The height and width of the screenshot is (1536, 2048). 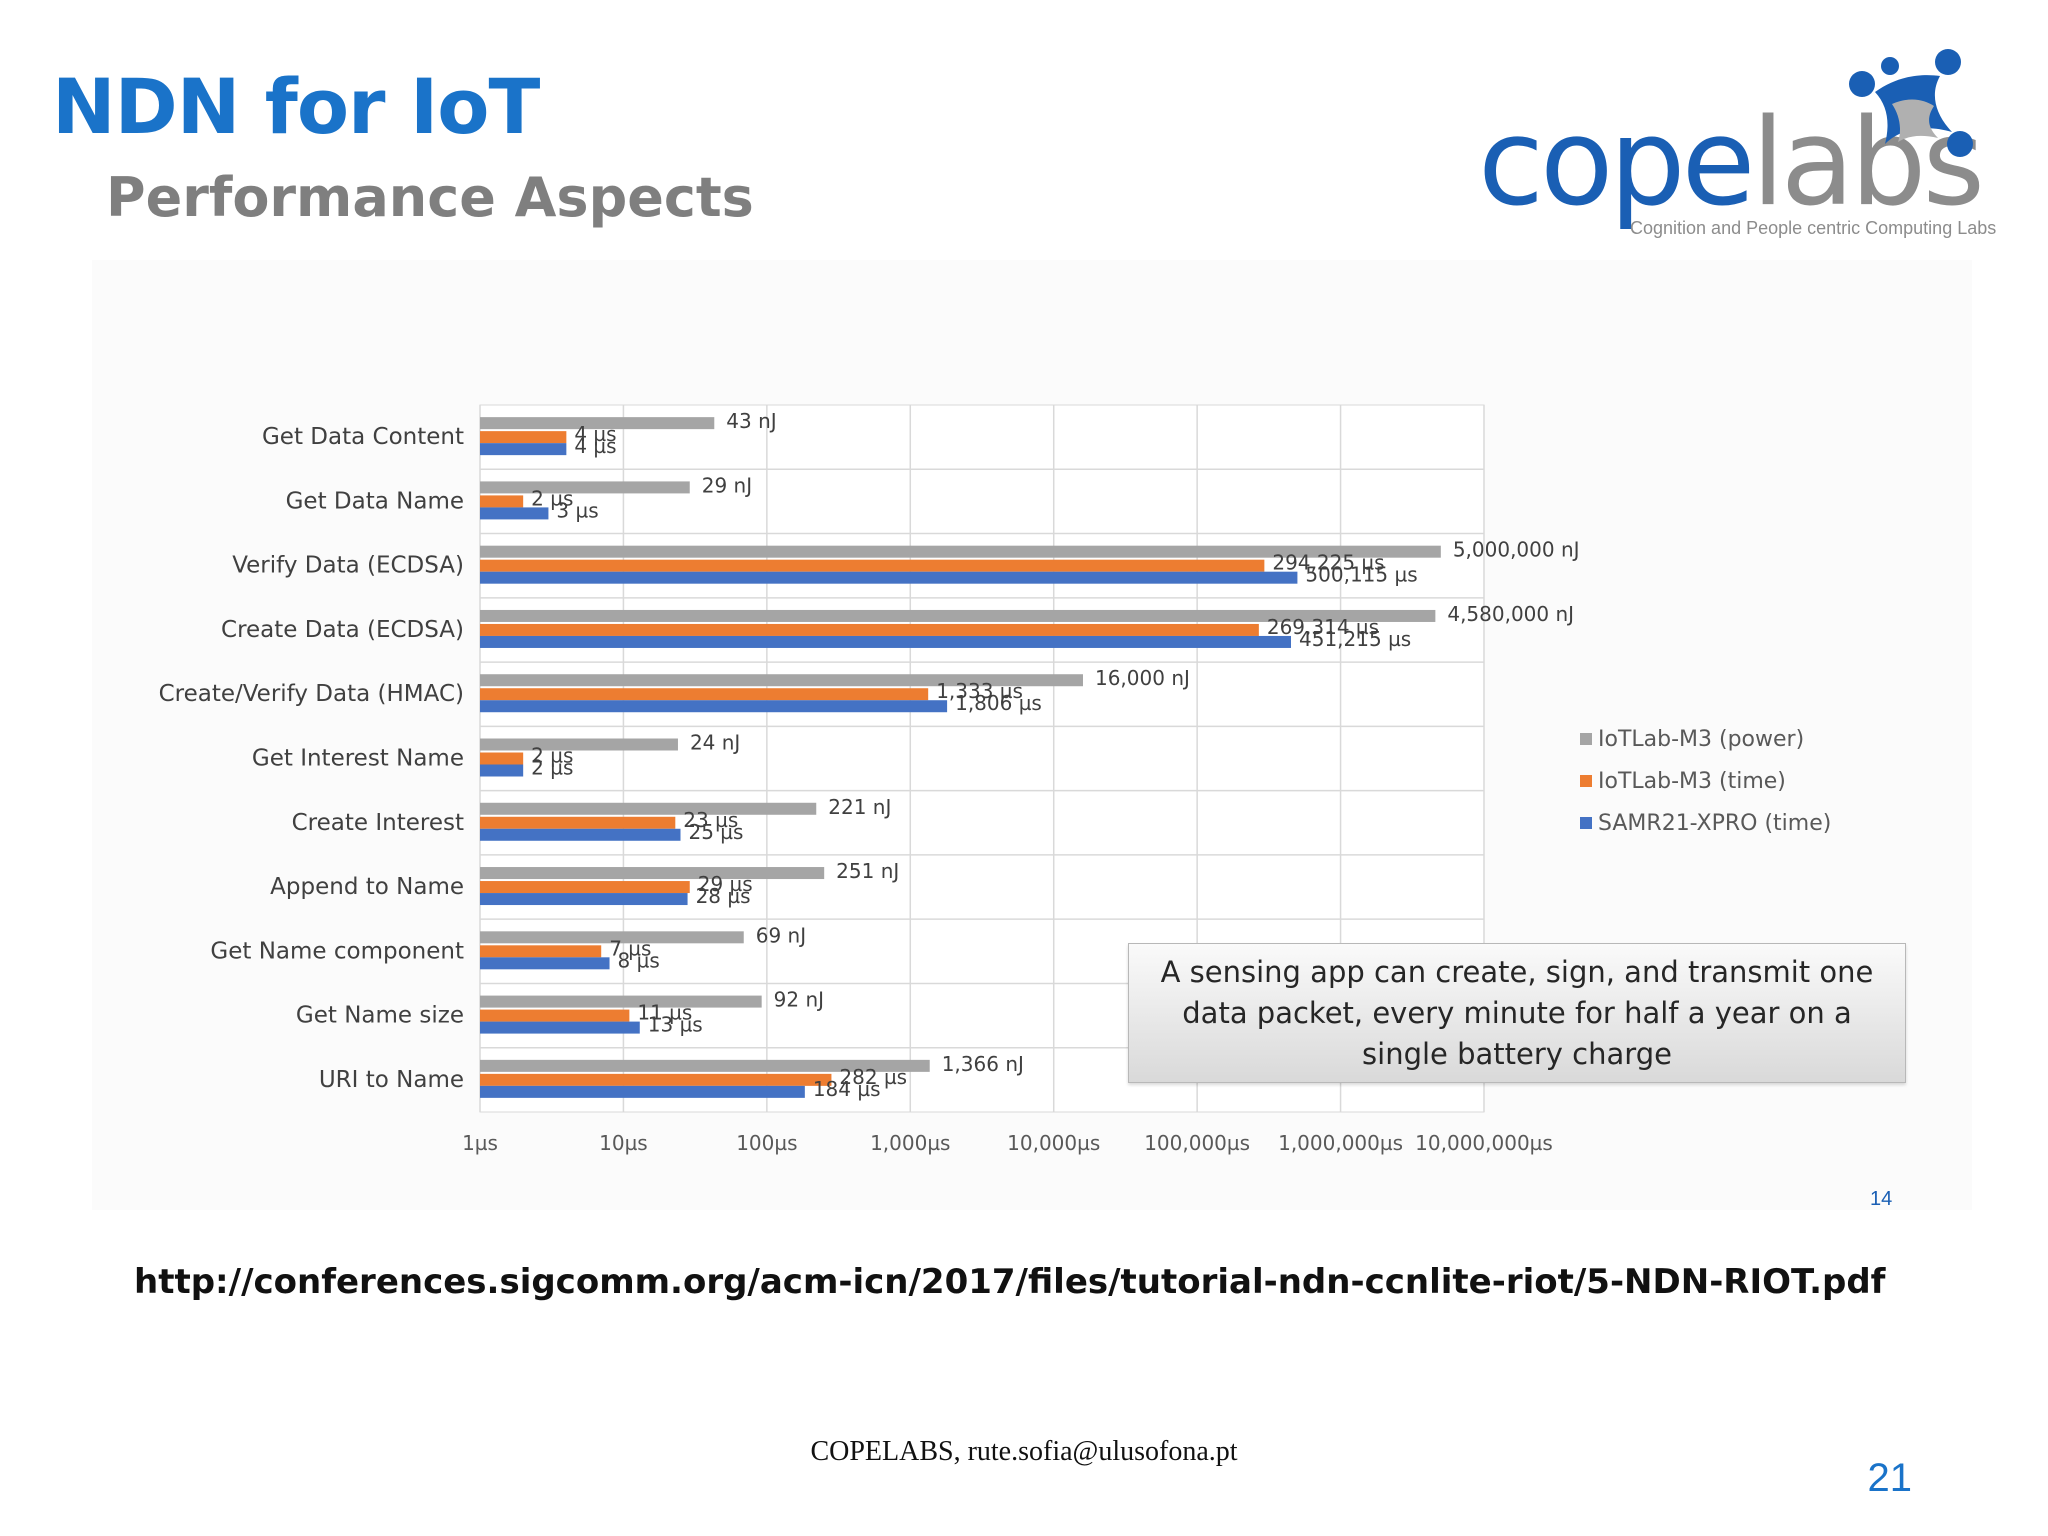 I want to click on data-label: 7 µs, so click(x=630, y=948).